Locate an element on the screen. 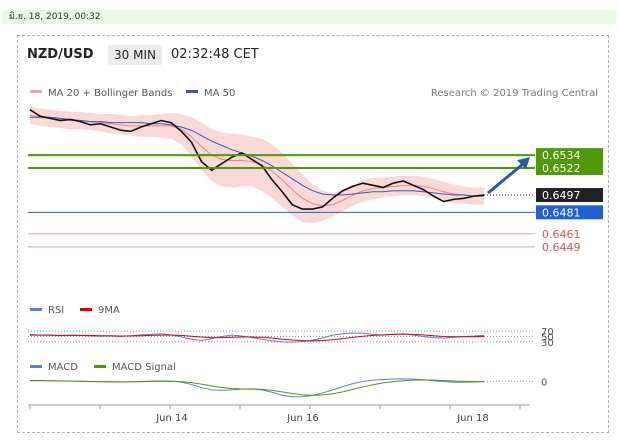  rsi-level-label: 70 is located at coordinates (547, 332).